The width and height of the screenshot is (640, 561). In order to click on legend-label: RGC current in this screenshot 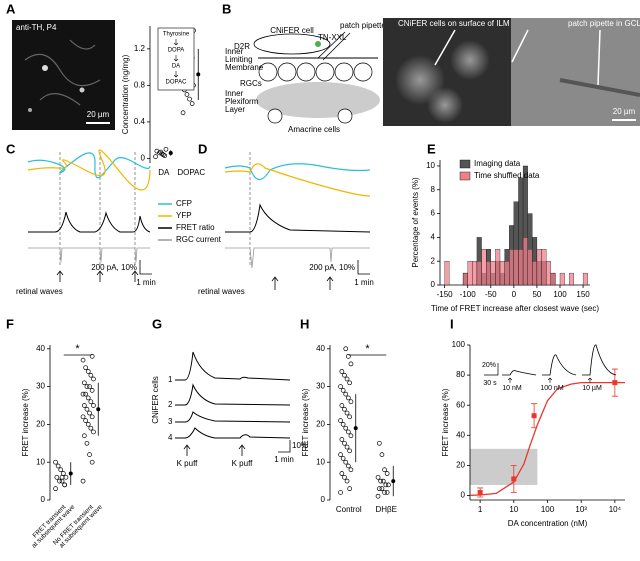, I will do `click(199, 239)`.